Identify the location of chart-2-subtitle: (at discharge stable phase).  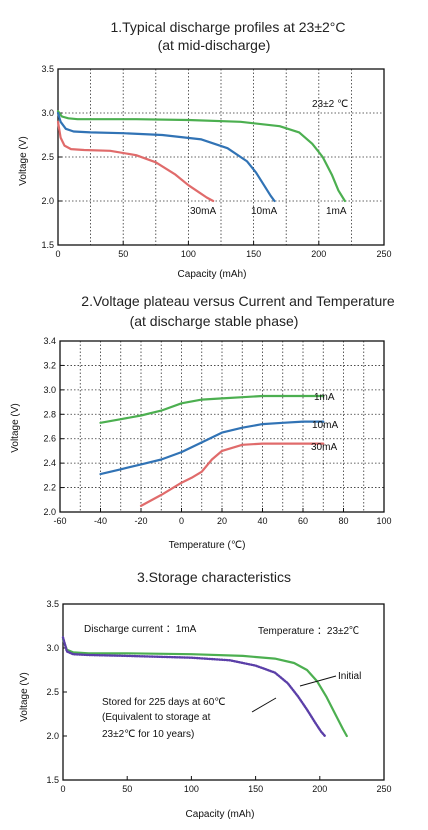
(214, 321).